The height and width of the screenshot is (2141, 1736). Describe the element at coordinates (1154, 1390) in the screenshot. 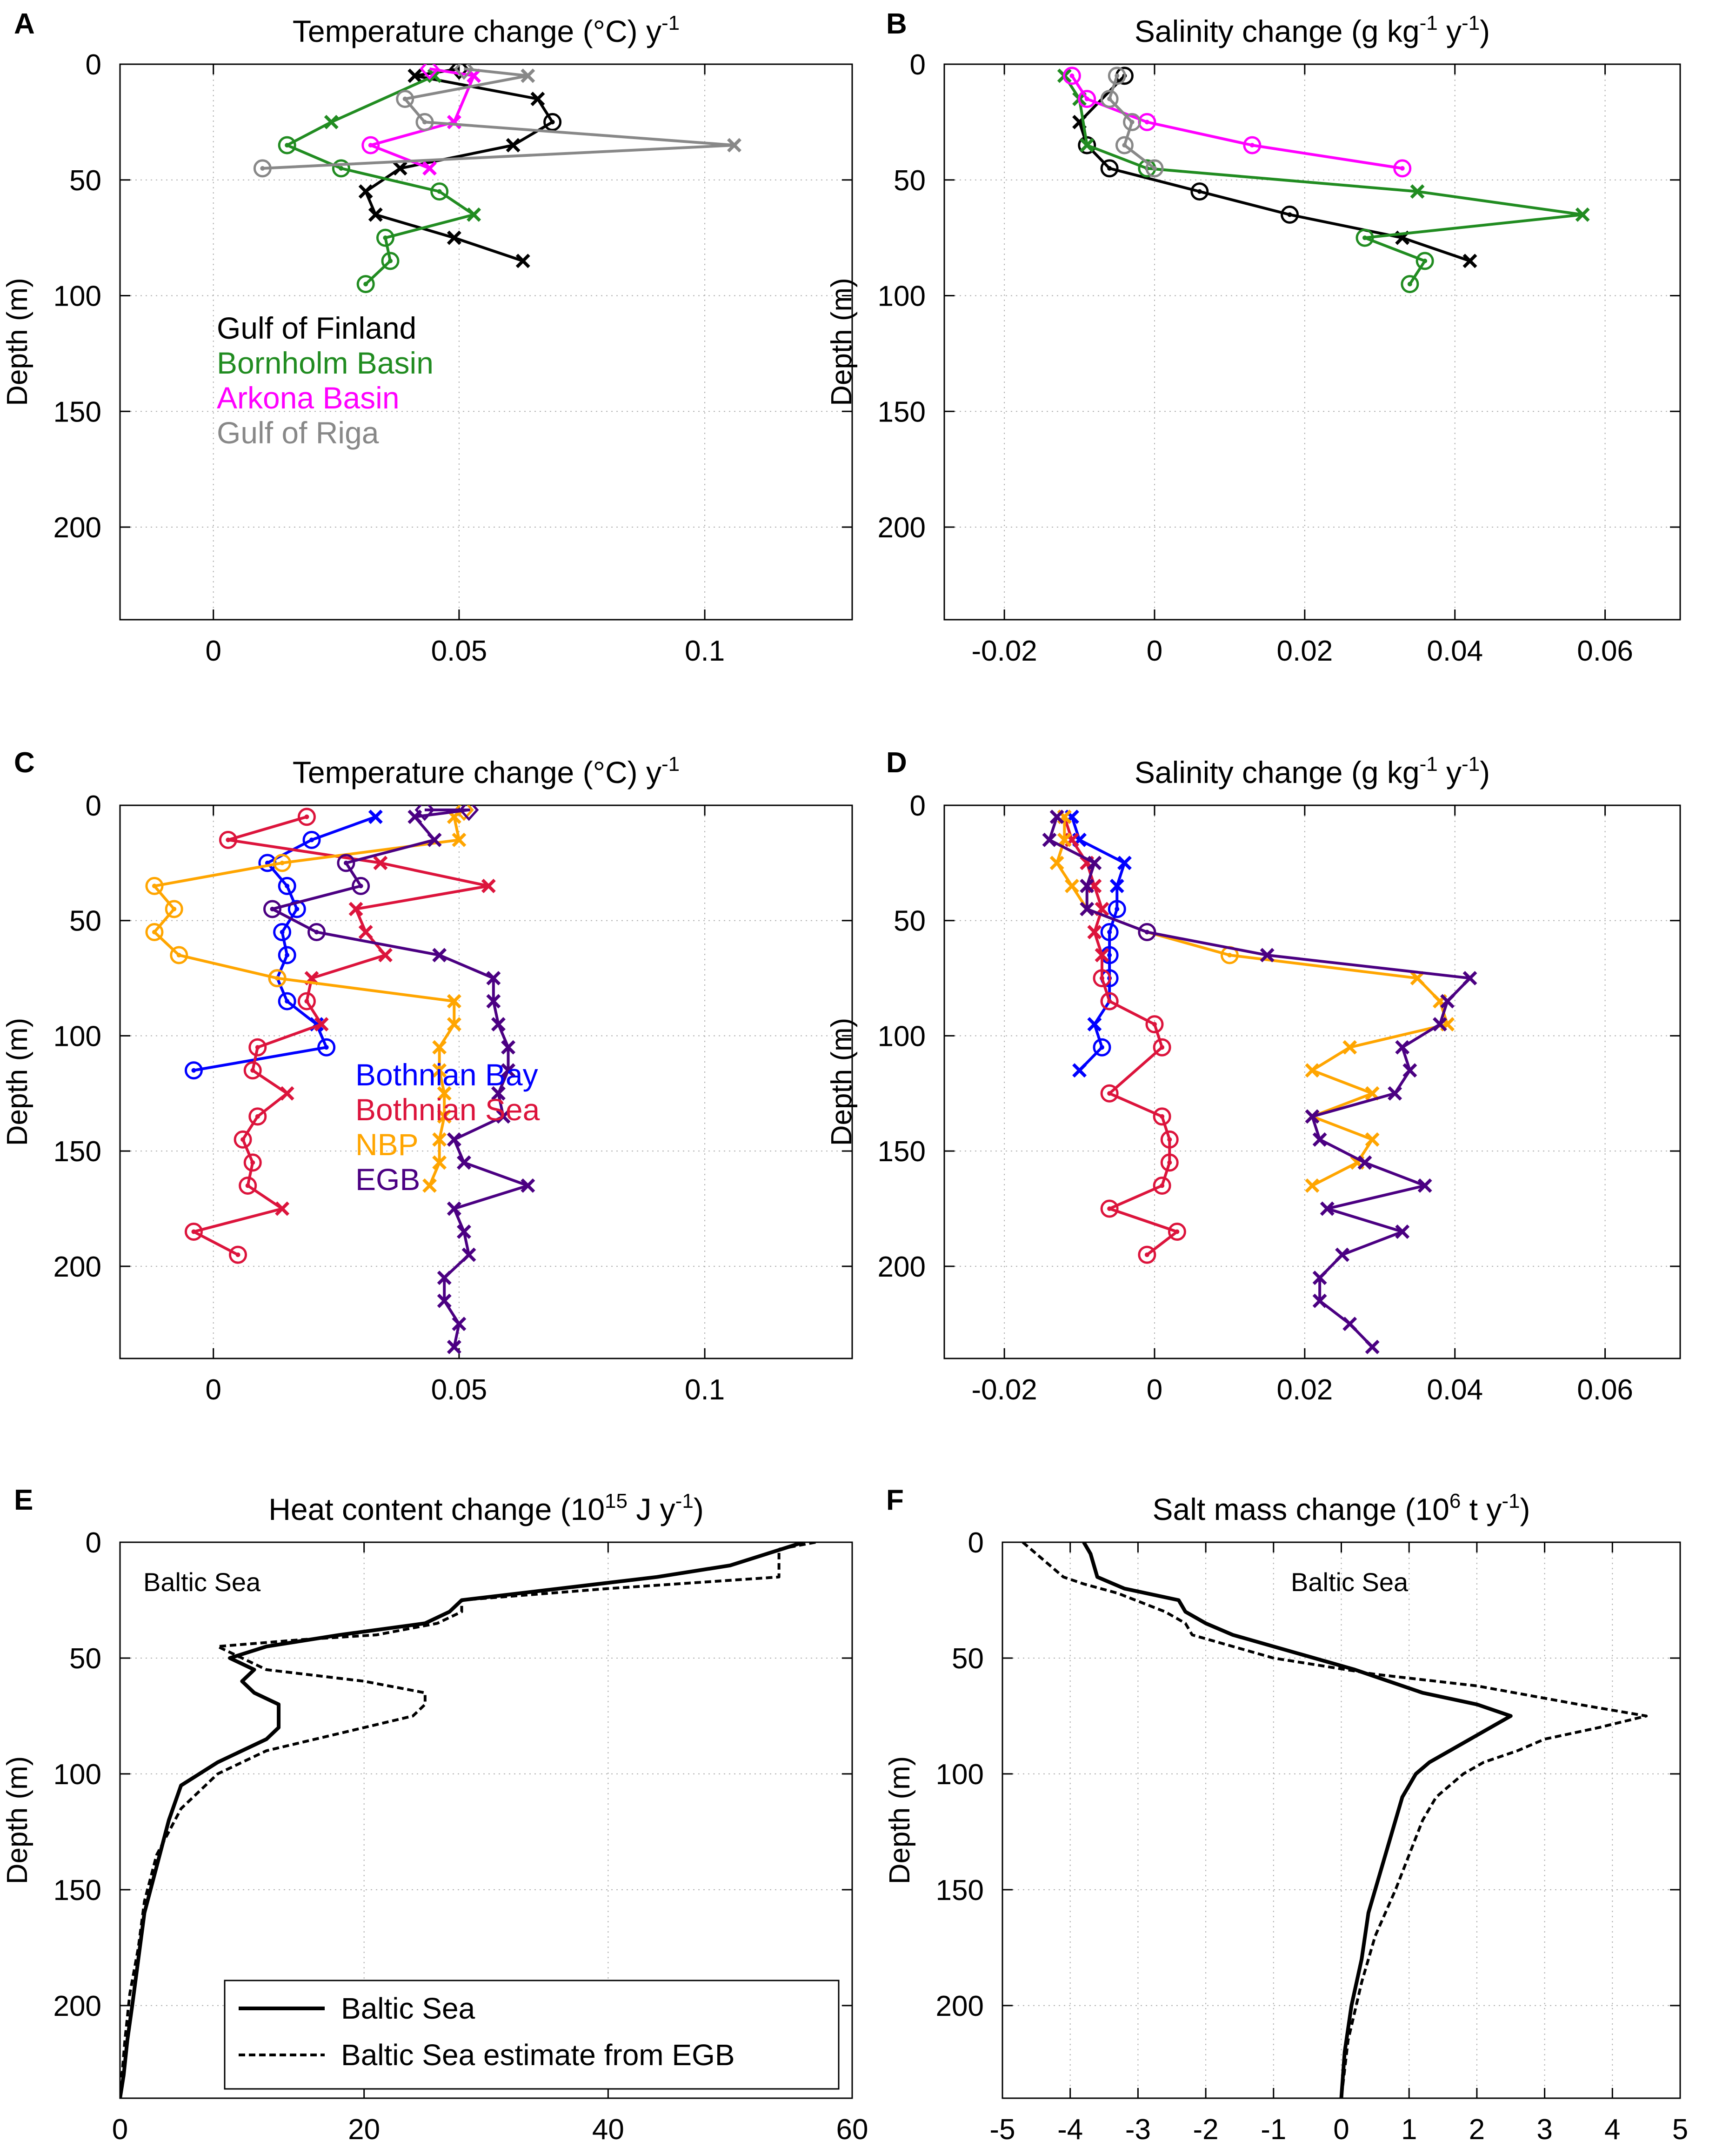

I see `x-tick-label: 0` at that location.